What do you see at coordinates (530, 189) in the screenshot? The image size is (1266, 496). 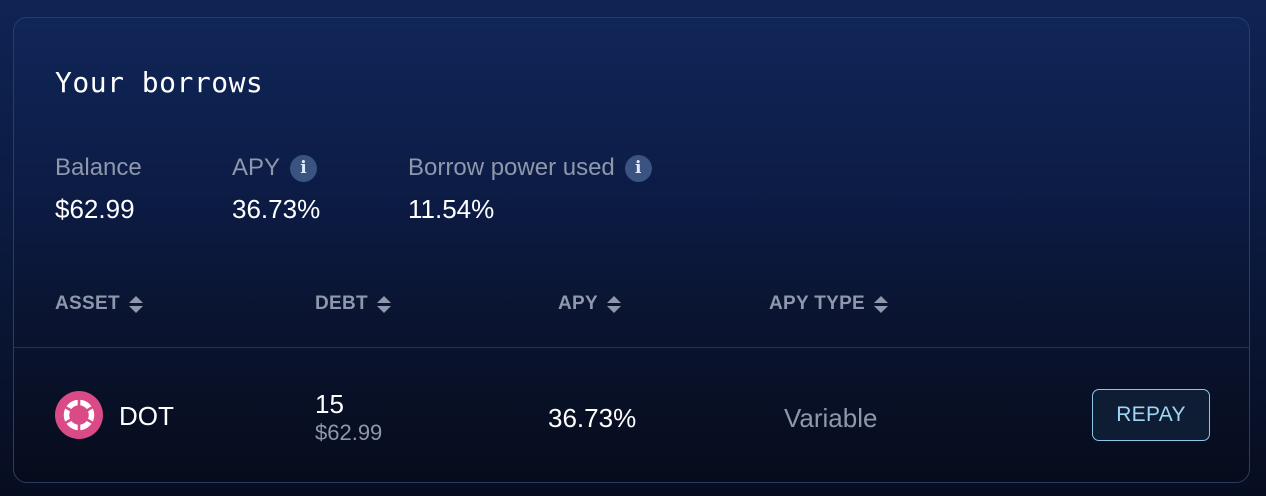 I see `borrow-power-stat: Borrow power used i 11.54%` at bounding box center [530, 189].